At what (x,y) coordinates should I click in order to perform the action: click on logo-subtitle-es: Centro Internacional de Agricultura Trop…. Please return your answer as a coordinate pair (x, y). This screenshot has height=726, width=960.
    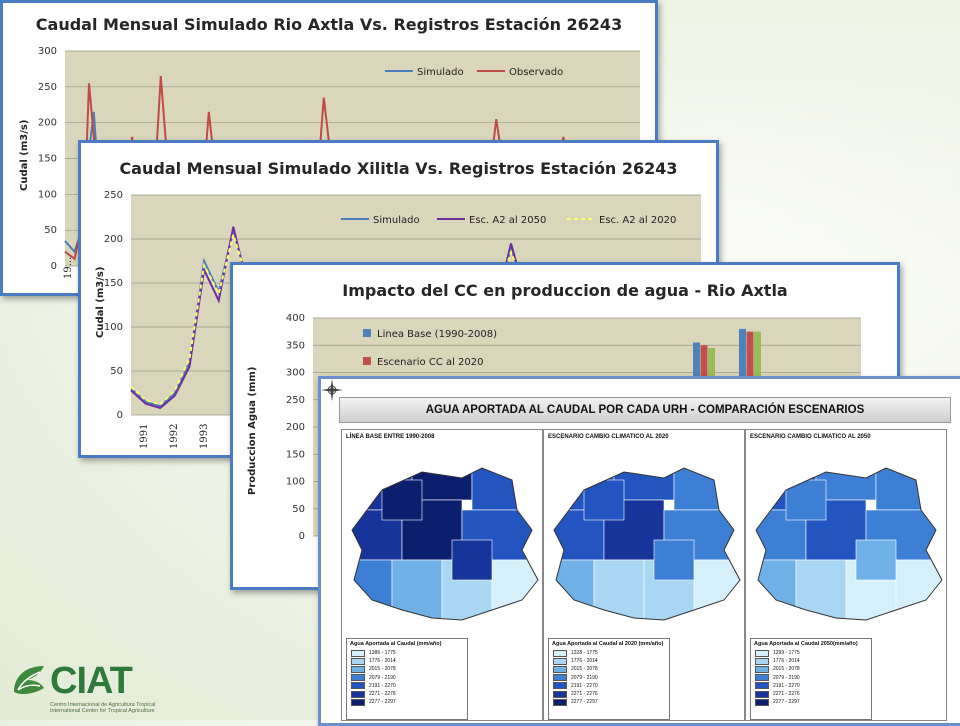
    Looking at the image, I should click on (103, 705).